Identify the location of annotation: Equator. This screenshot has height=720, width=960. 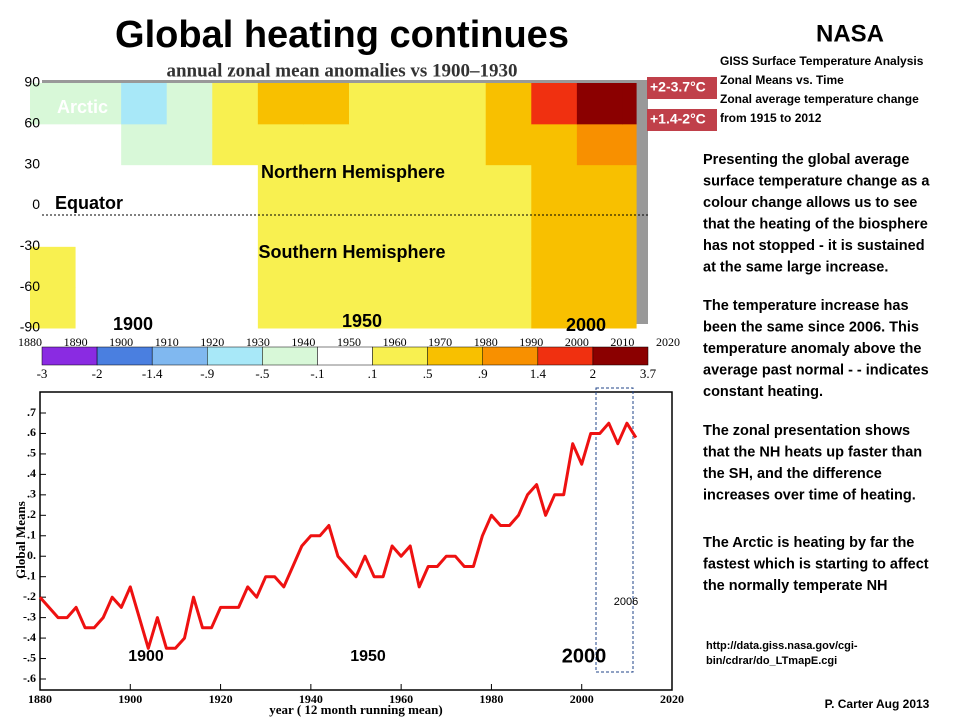
(89, 203).